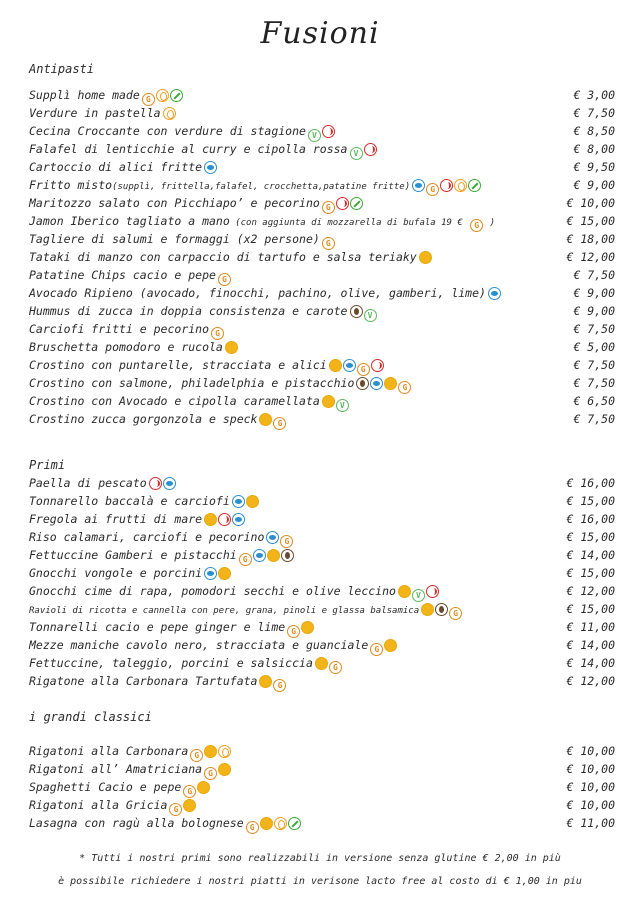 Image resolution: width=640 pixels, height=905 pixels. I want to click on item-name: Fettuccine Gamberi e pistacchi, so click(133, 555).